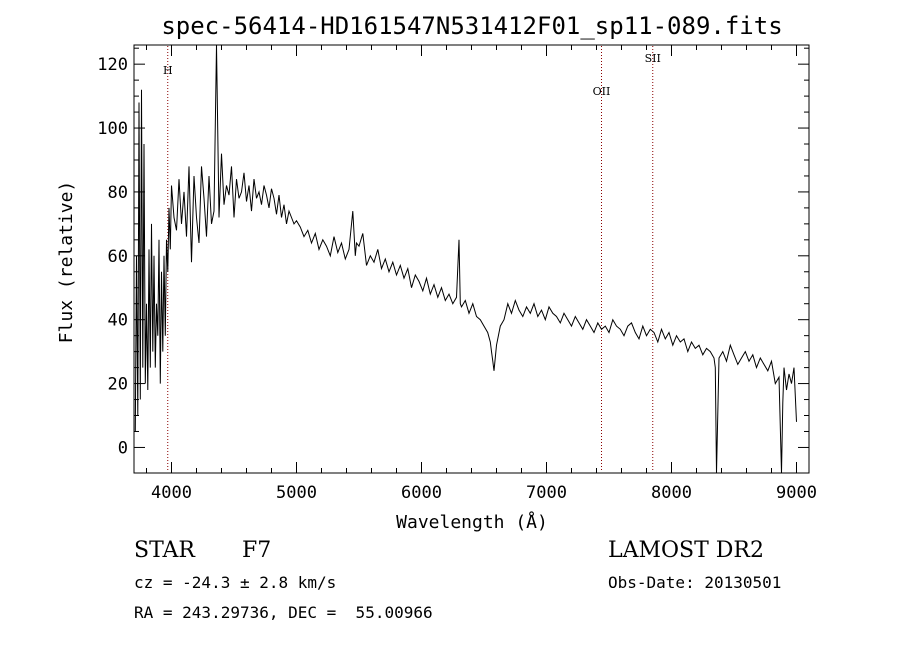 This screenshot has width=900, height=649. What do you see at coordinates (118, 321) in the screenshot?
I see `y-tick-label: 40` at bounding box center [118, 321].